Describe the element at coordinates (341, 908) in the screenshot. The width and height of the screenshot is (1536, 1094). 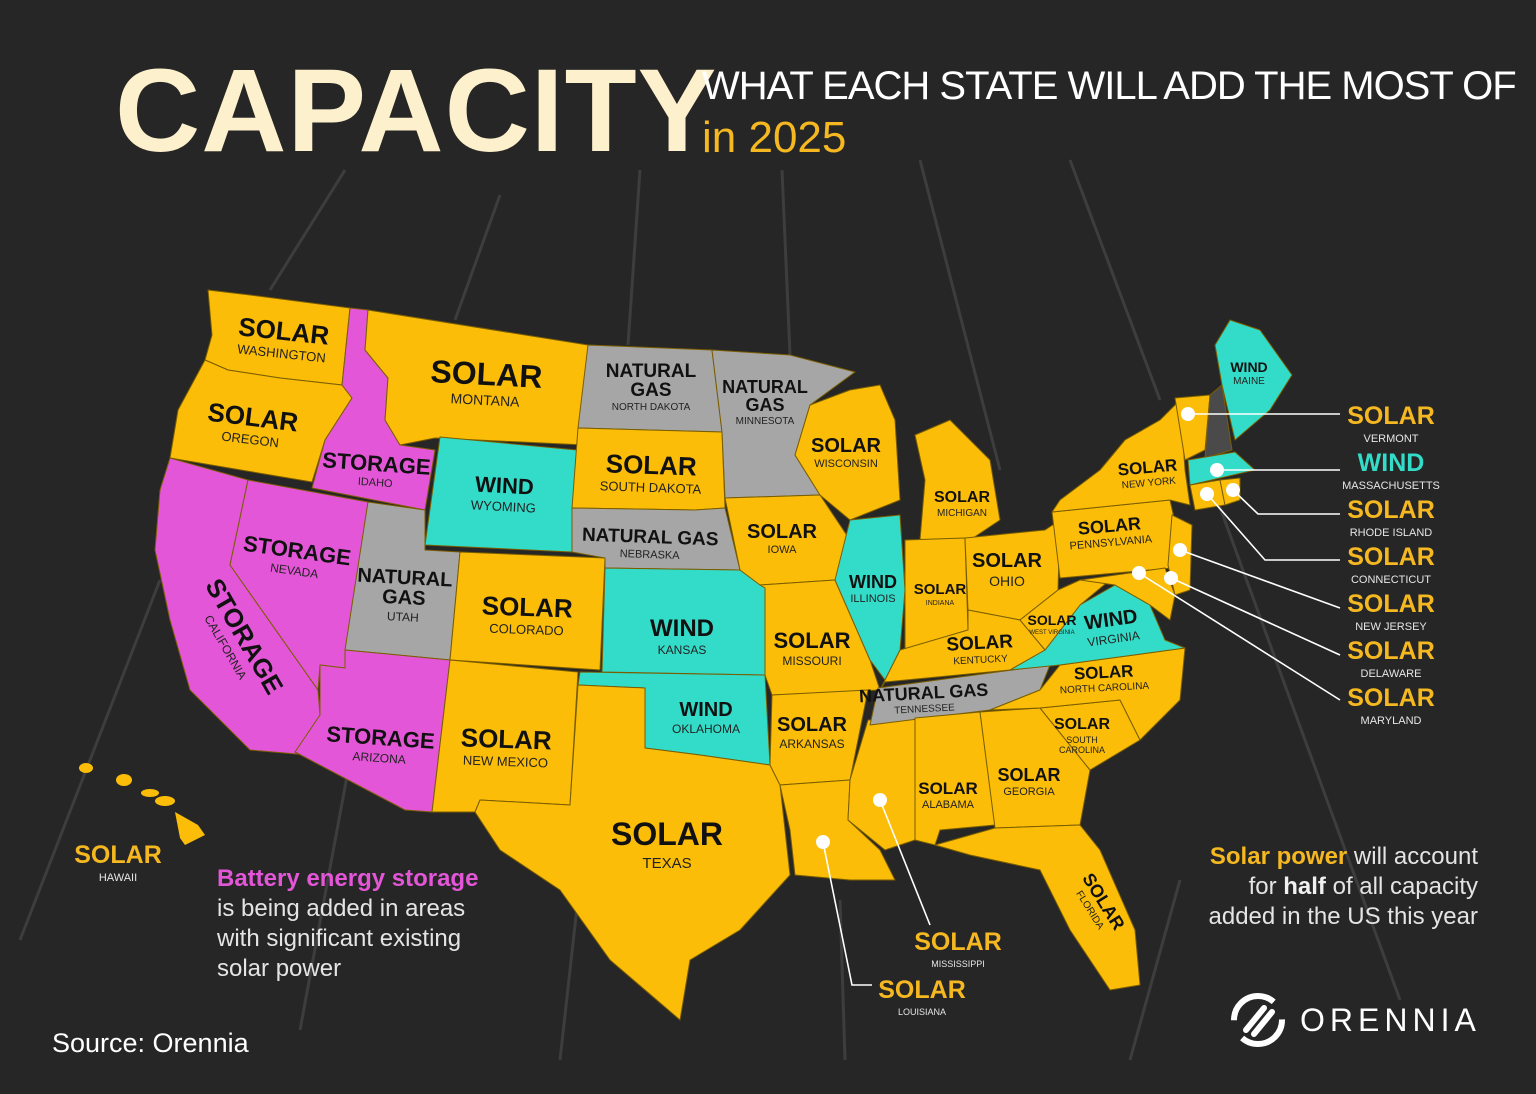
I see `storage-note-line: is being added in areas` at that location.